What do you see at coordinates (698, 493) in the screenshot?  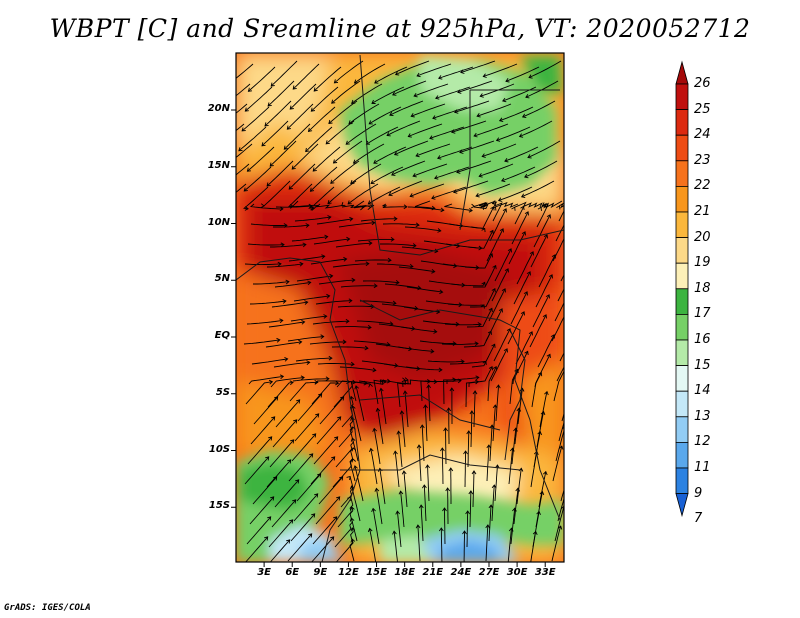 I see `colorbar-level-label: 9` at bounding box center [698, 493].